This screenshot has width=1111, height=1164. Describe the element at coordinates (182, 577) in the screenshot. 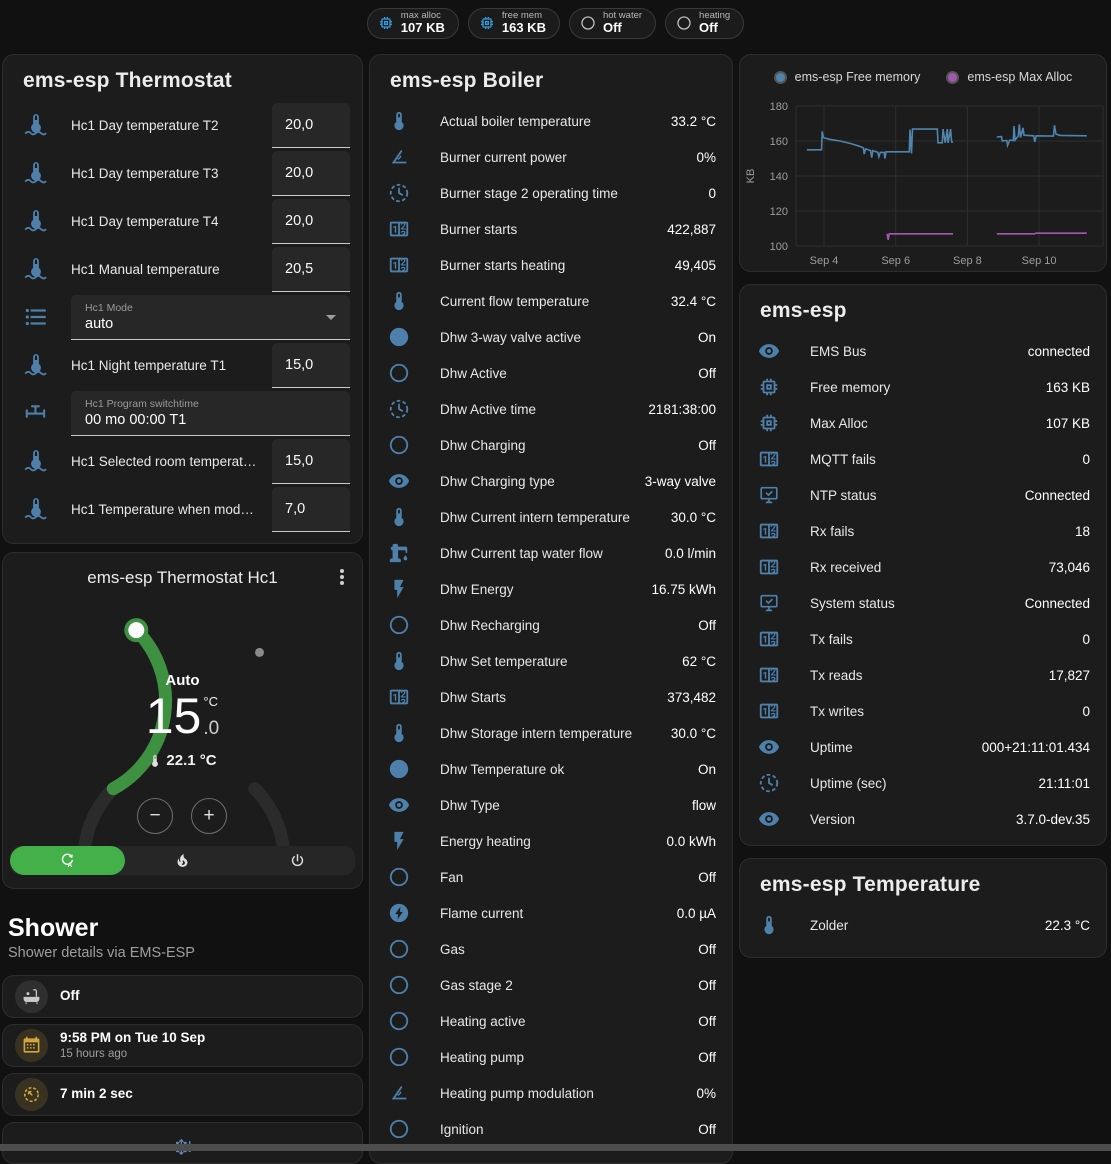

I see `dial-card-title: ems-esp Thermostat Hc1` at that location.